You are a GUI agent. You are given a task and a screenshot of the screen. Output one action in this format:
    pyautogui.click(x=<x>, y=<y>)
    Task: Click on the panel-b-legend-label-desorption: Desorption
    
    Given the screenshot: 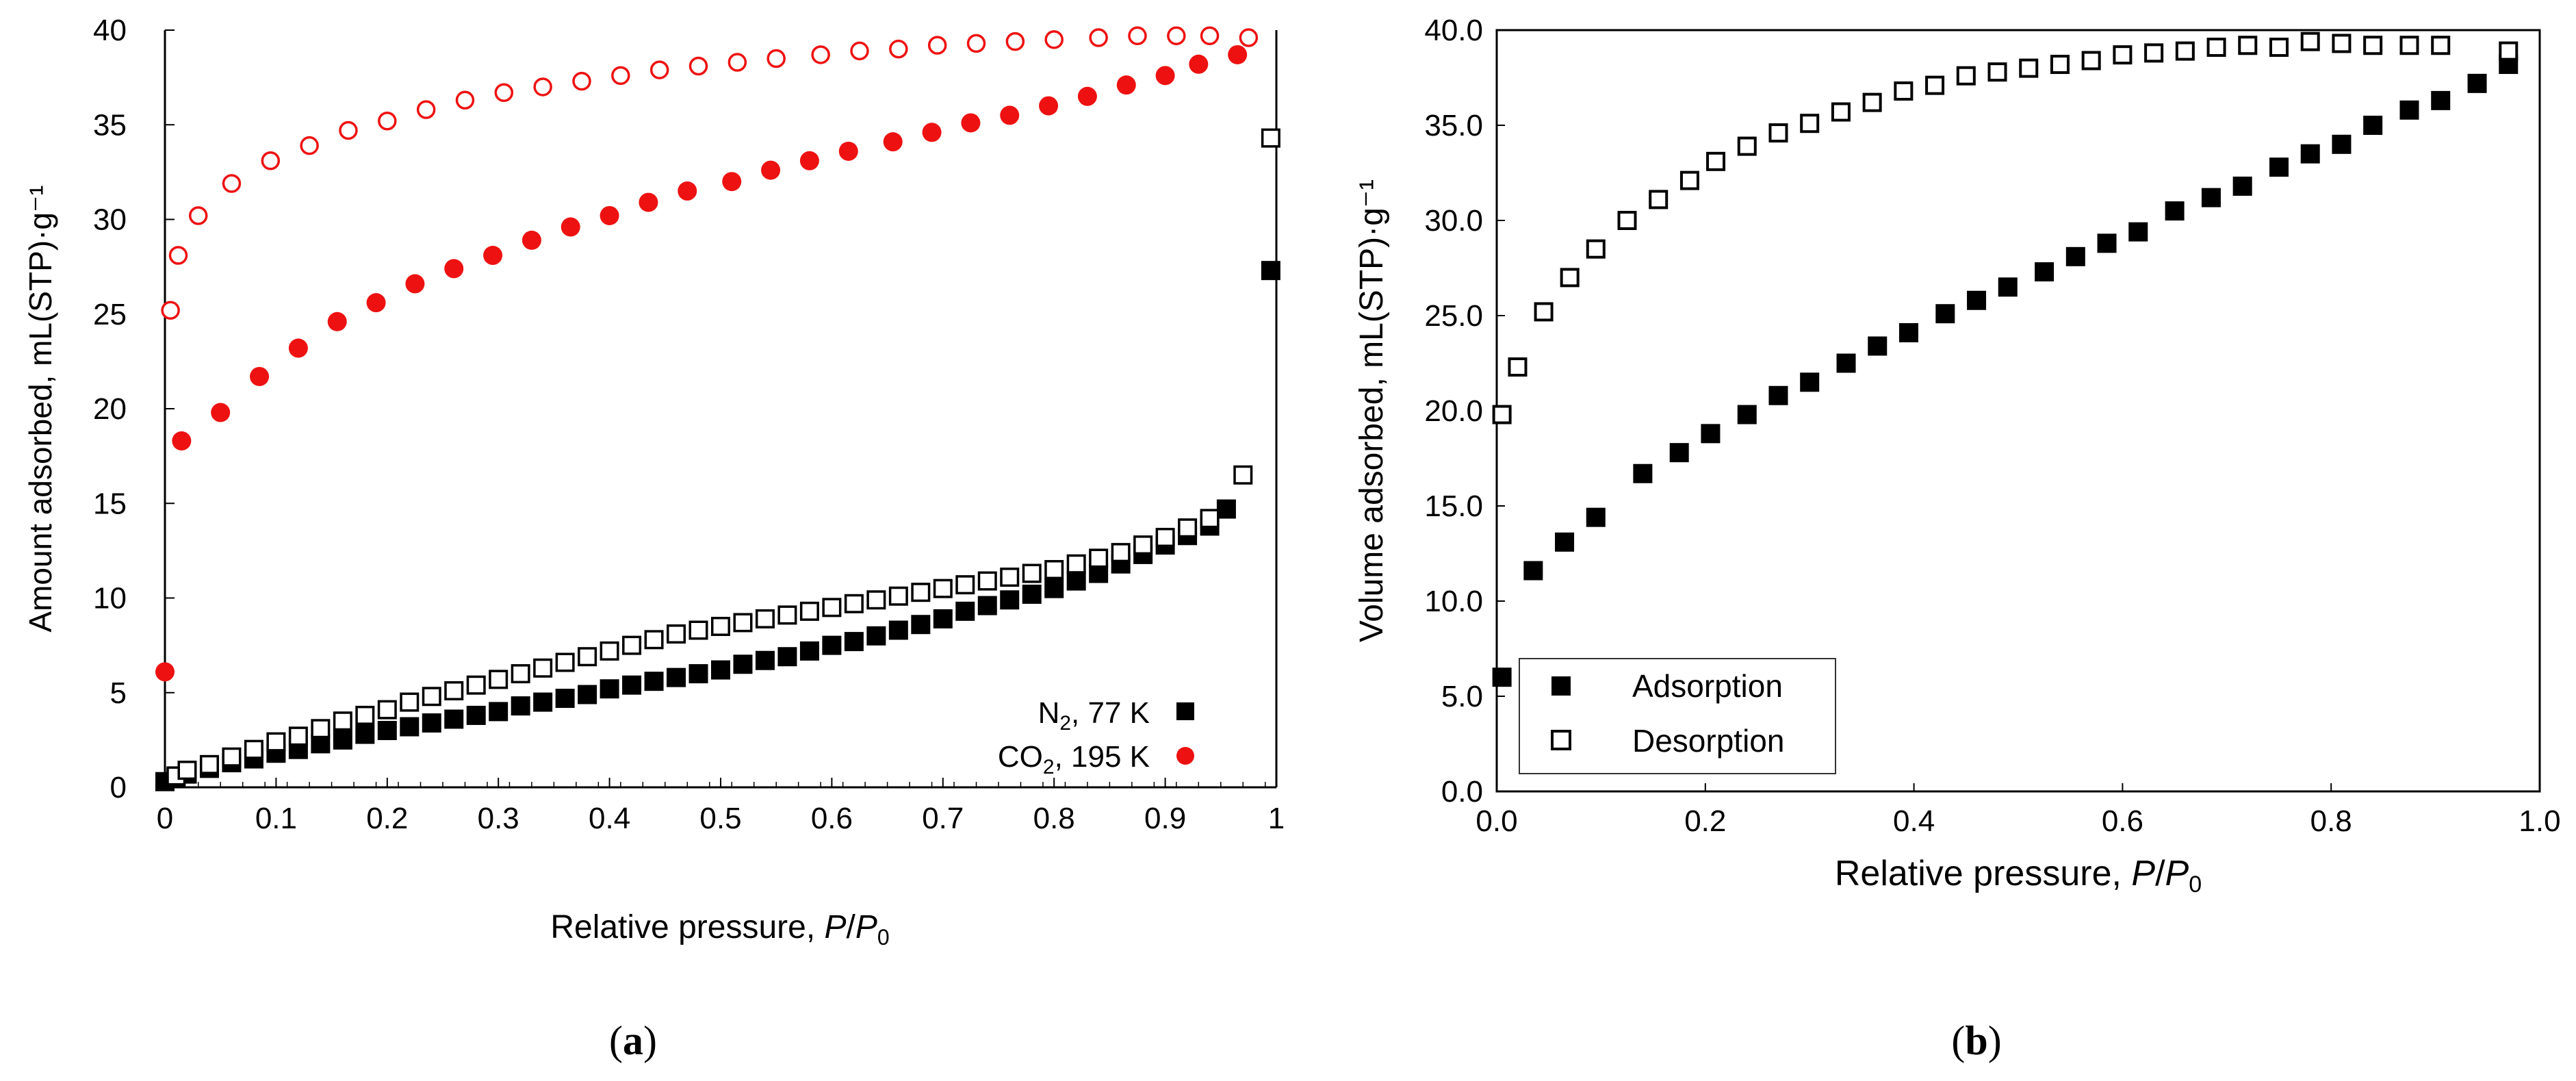 What is the action you would take?
    pyautogui.click(x=1708, y=741)
    